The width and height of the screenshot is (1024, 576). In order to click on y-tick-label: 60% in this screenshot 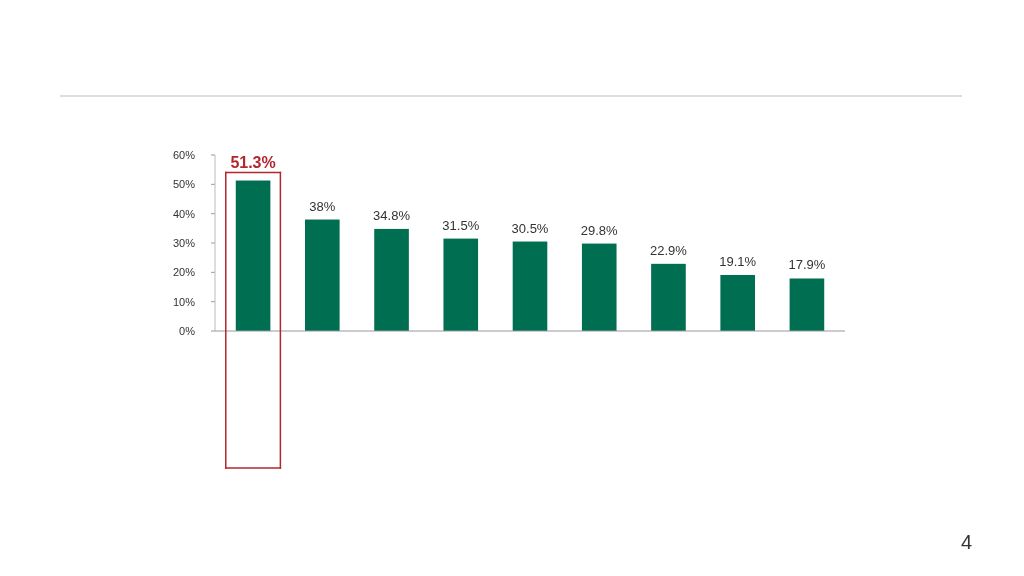, I will do `click(184, 154)`.